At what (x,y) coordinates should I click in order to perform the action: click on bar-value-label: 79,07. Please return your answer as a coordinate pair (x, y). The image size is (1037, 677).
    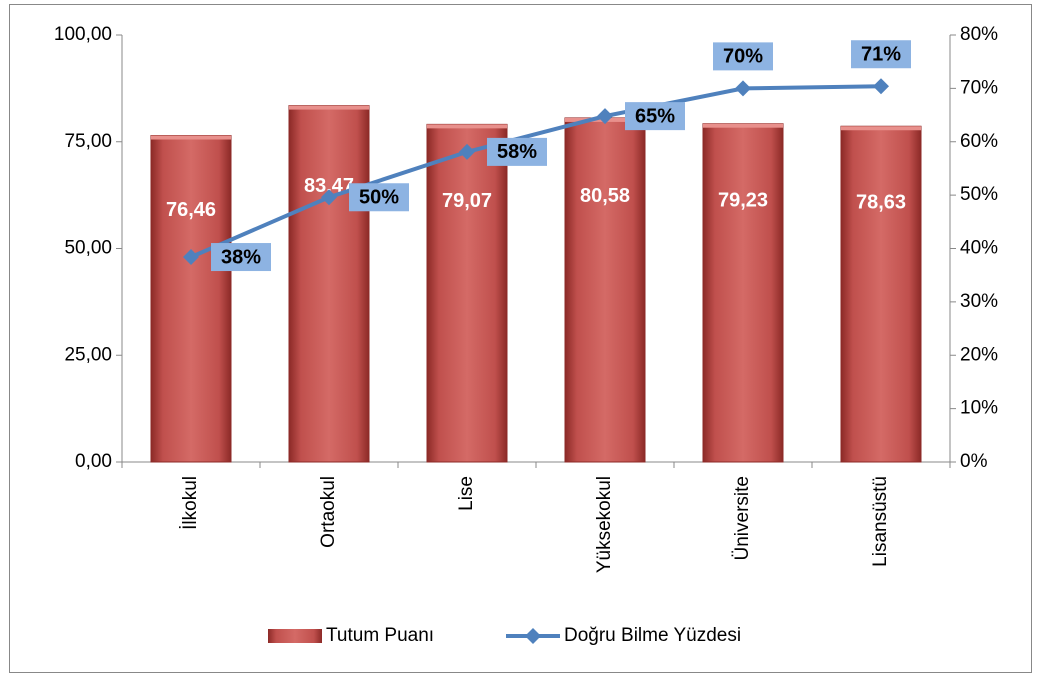
    Looking at the image, I should click on (467, 201).